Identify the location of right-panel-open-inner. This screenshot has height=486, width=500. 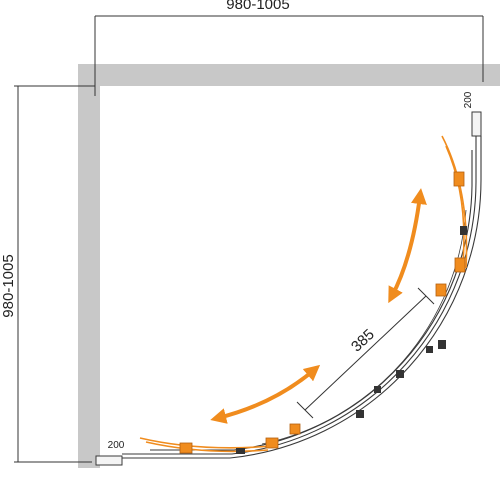
(455, 204).